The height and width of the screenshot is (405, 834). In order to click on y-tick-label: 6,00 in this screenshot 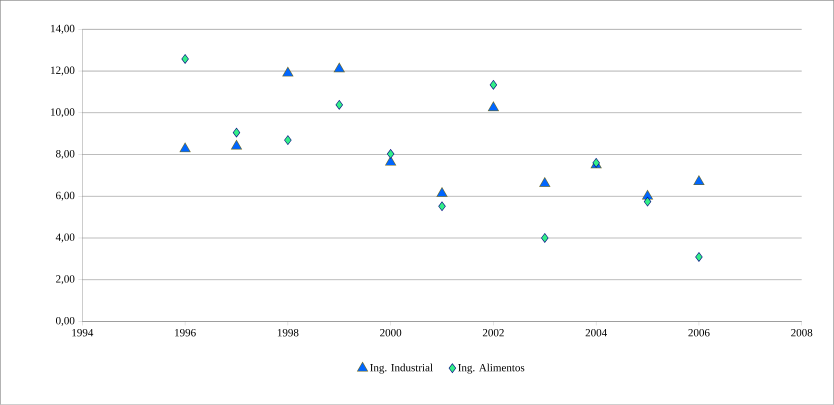, I will do `click(65, 196)`.